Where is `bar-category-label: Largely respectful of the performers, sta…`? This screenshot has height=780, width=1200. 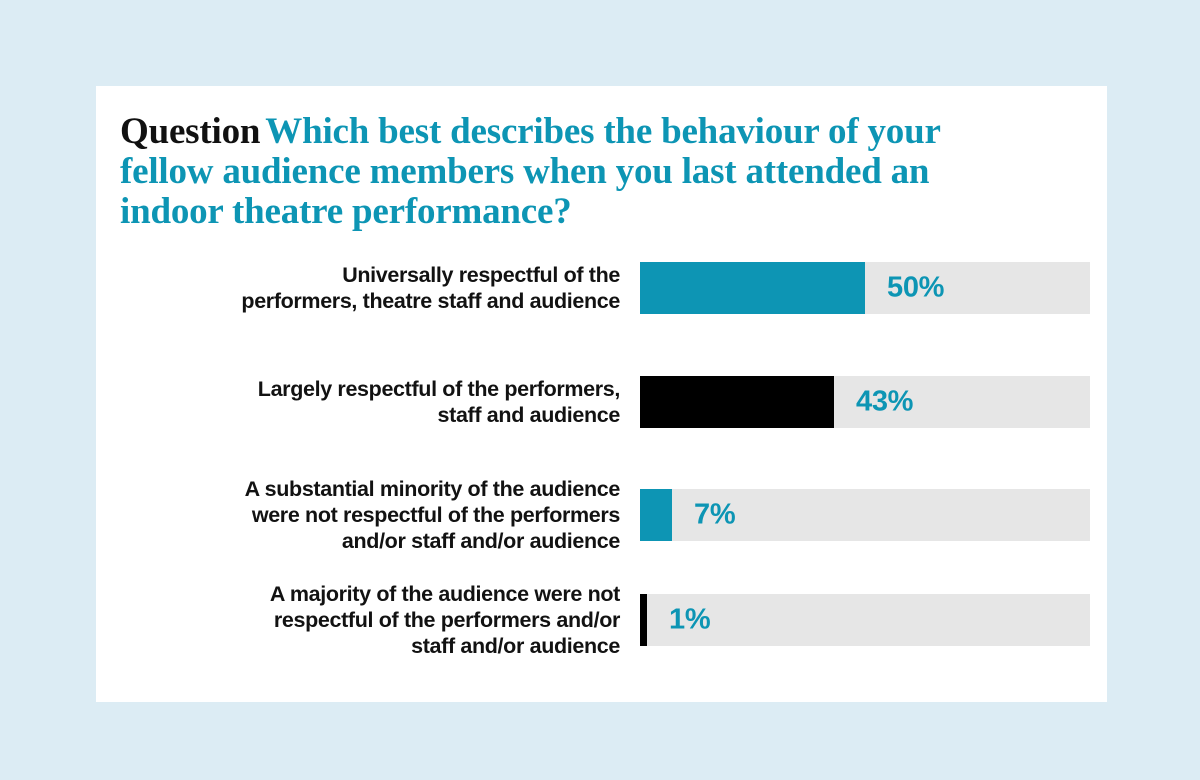 bar-category-label: Largely respectful of the performers, sta… is located at coordinates (385, 402).